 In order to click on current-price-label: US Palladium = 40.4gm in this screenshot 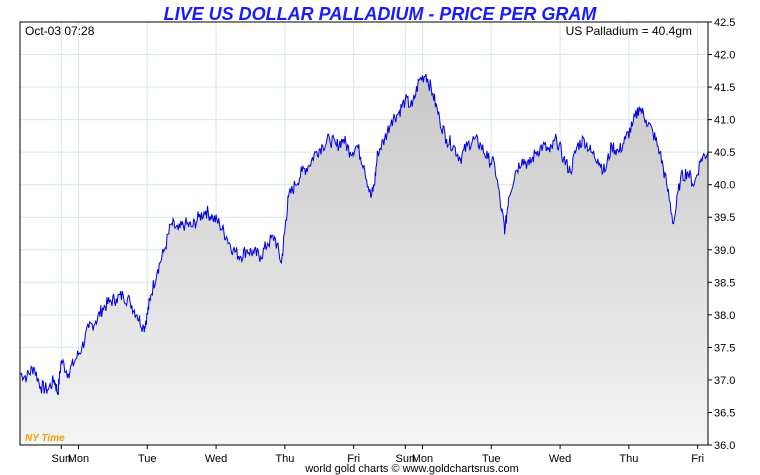, I will do `click(629, 31)`.